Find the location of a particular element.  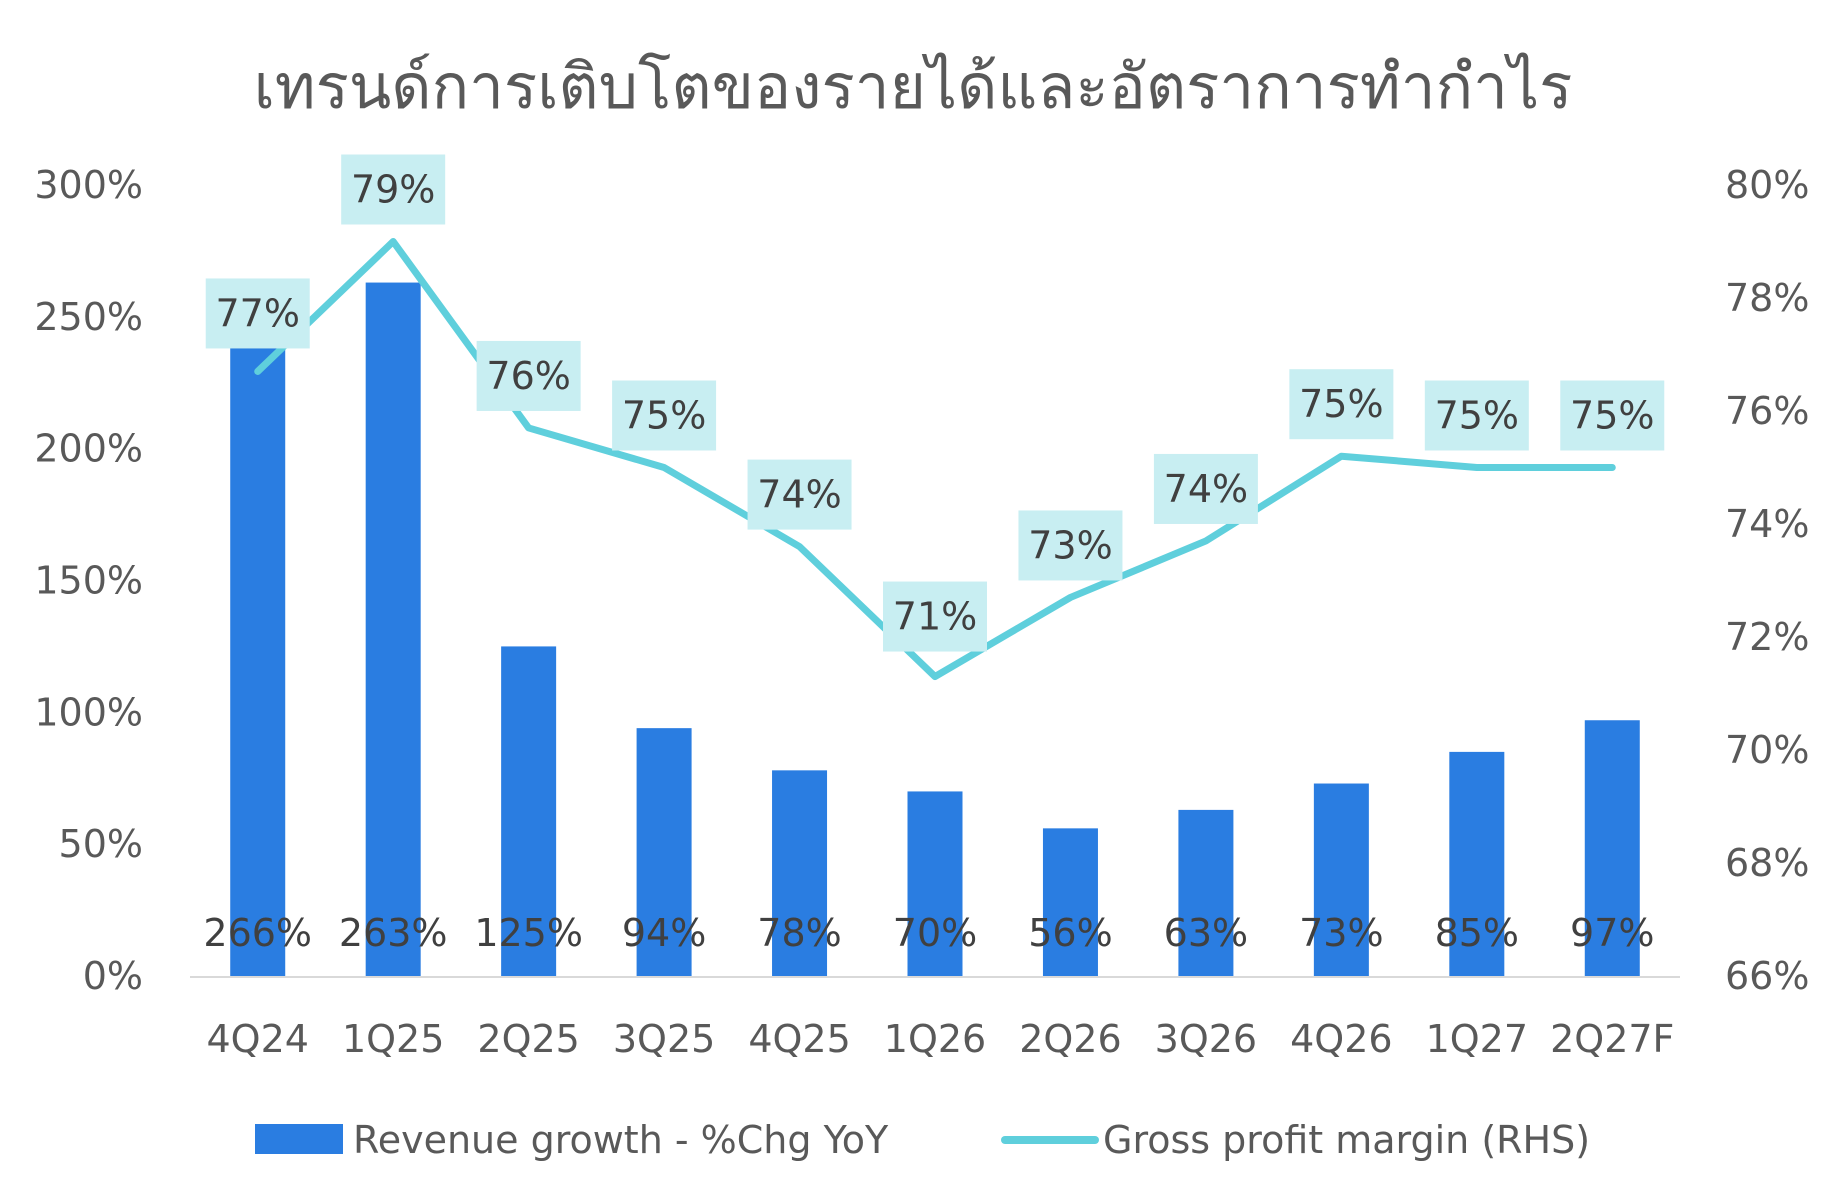

left-axis-tick-label: 300% is located at coordinates (88, 185).